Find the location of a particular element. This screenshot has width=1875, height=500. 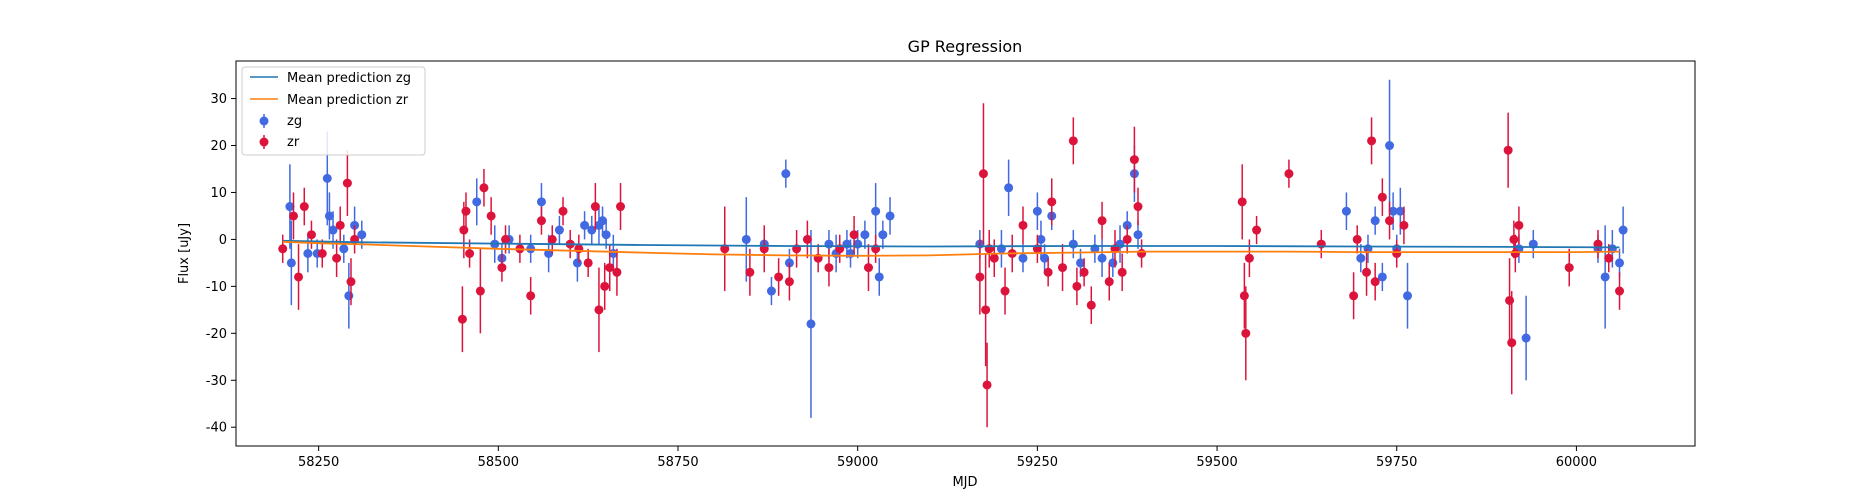

legend-box is located at coordinates (333, 111).